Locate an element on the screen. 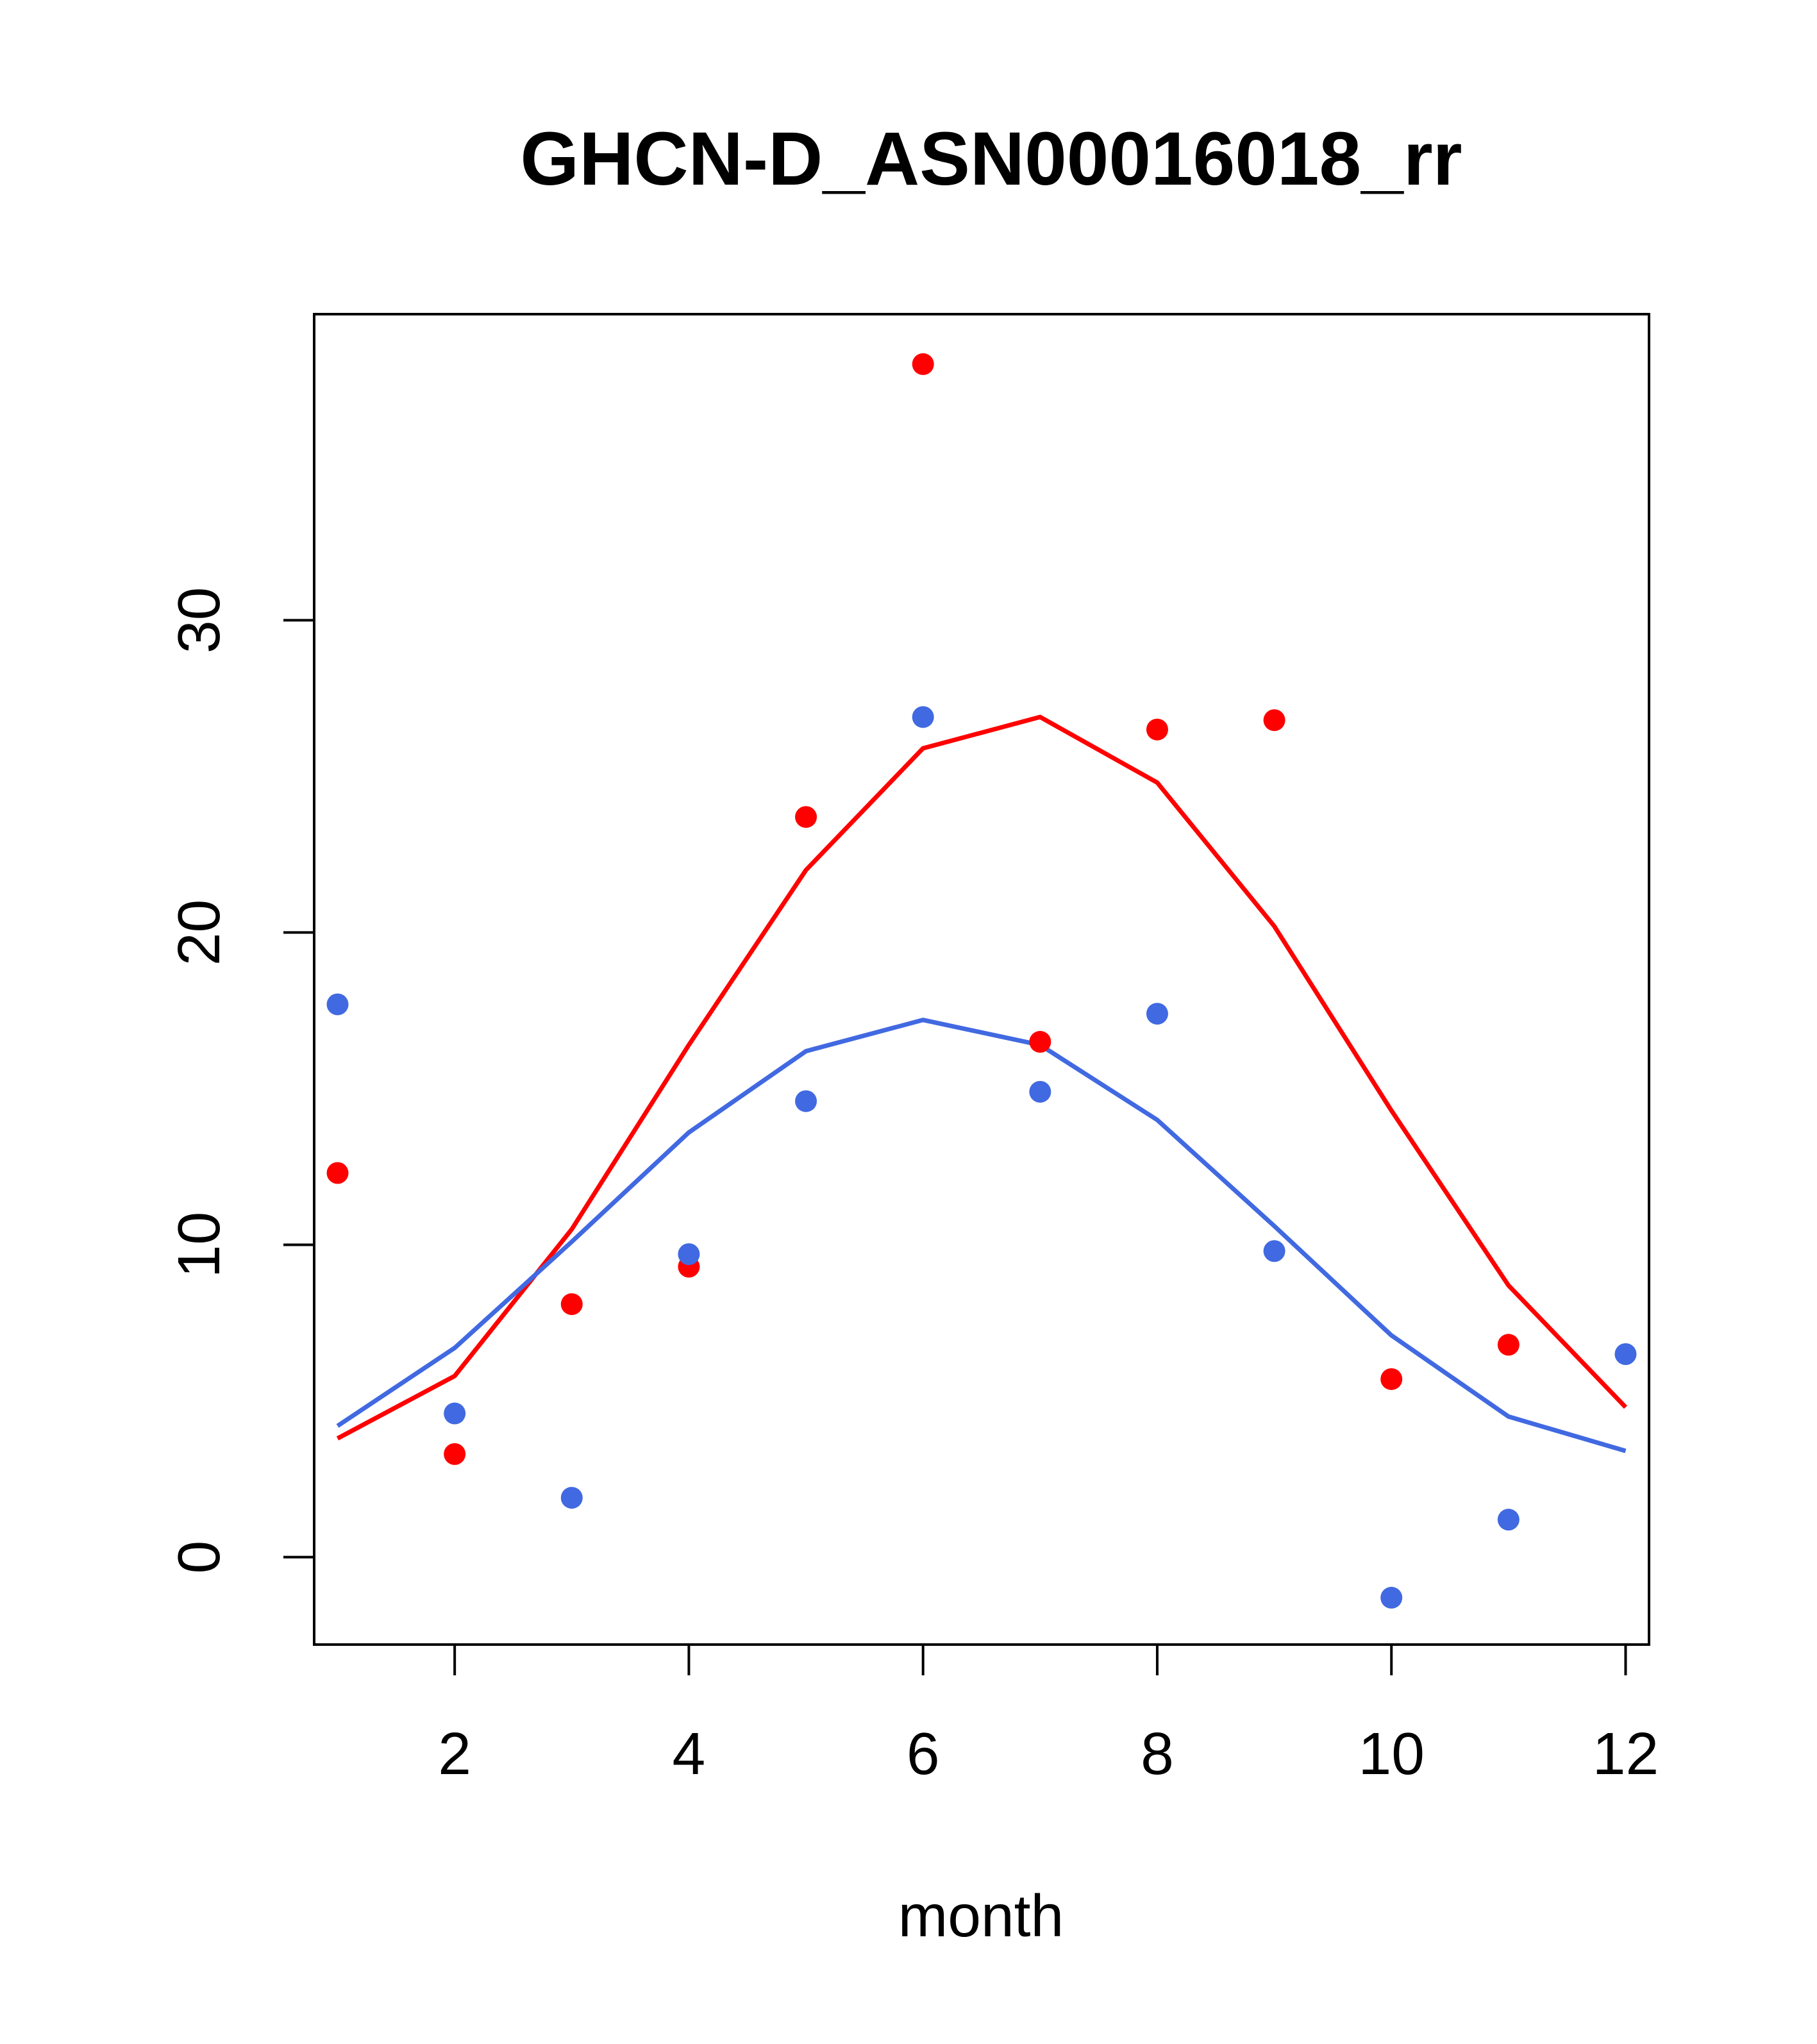 The height and width of the screenshot is (2044, 1817). y-tick-label: 30 is located at coordinates (198, 620).